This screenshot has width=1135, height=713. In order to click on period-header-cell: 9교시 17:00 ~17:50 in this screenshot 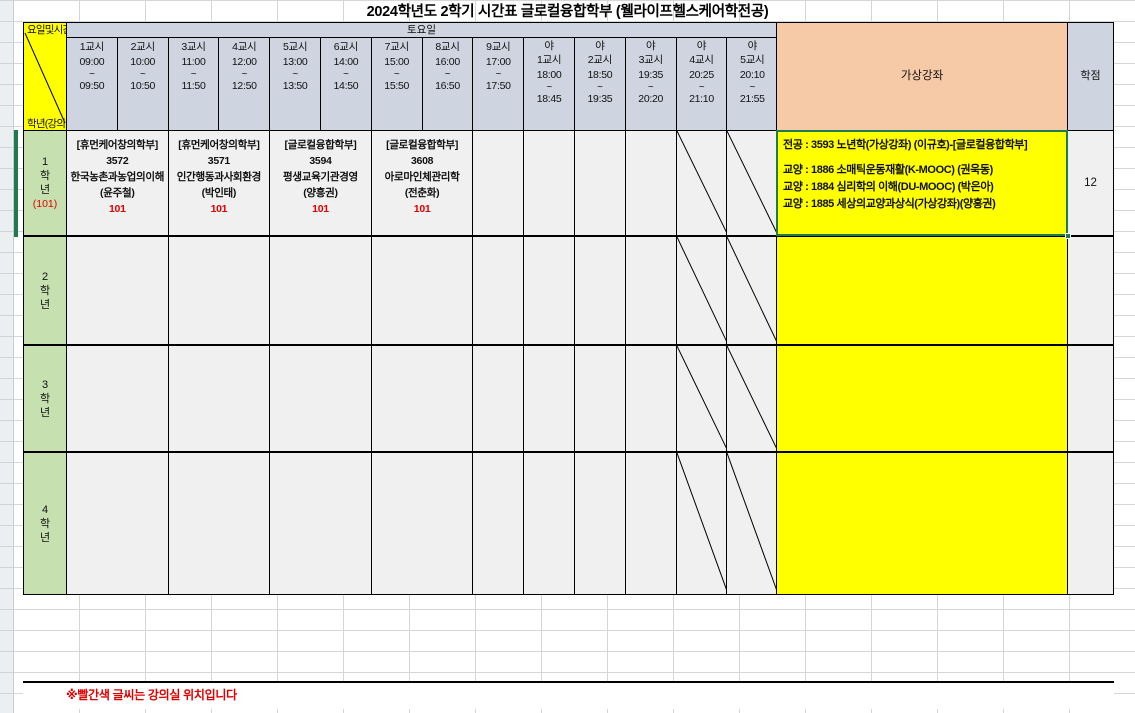, I will do `click(498, 84)`.